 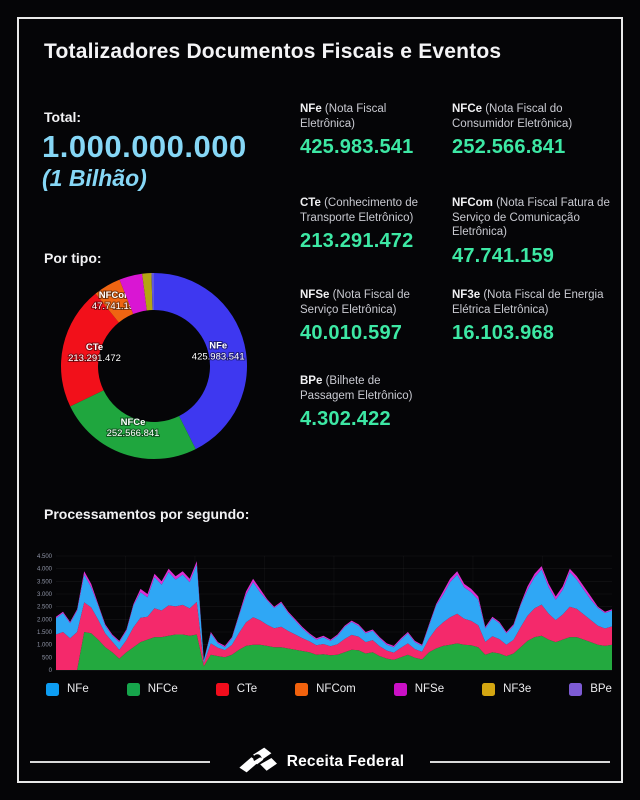 I want to click on stat-value: 4.302.422, so click(x=345, y=419).